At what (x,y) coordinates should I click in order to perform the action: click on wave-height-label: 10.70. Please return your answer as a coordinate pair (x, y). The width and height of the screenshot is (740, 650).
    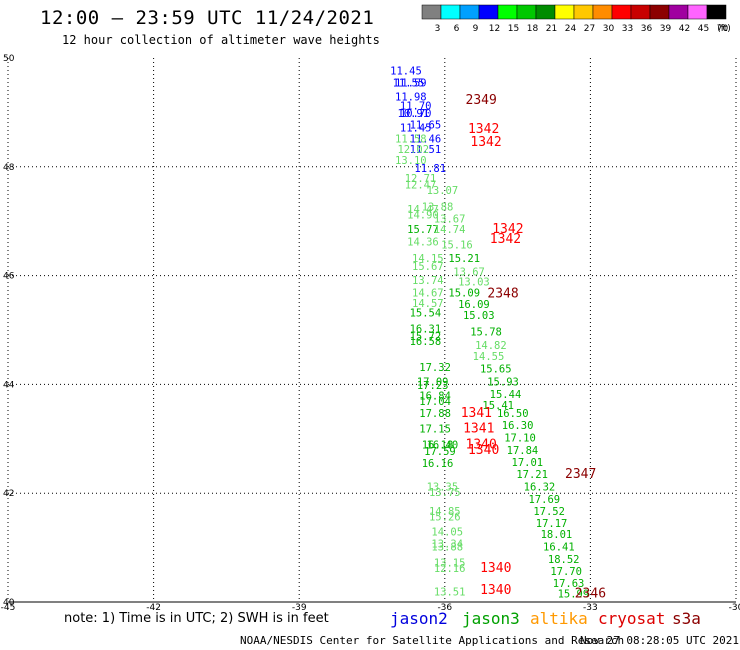
    Looking at the image, I should click on (416, 114).